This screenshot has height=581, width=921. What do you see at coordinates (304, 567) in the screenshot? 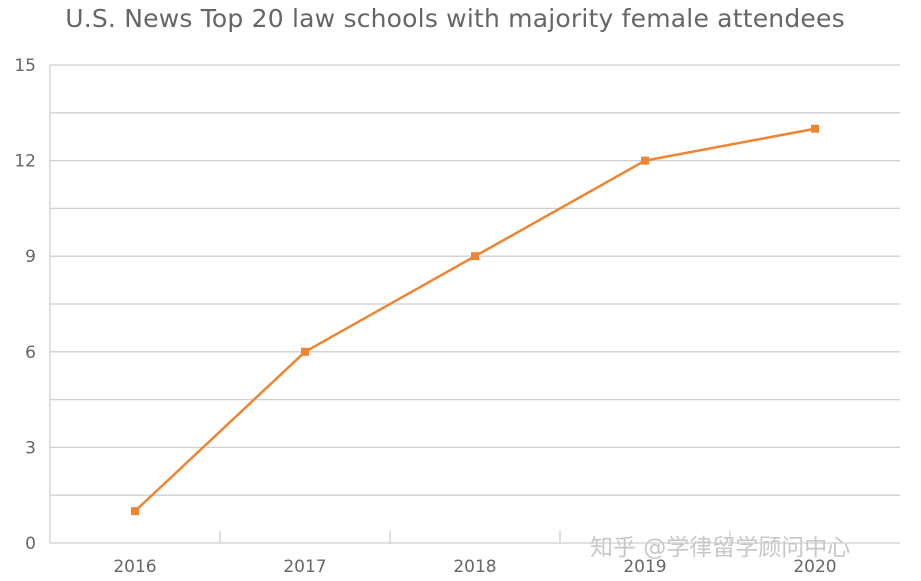
I see `x-tick-label: 2017` at bounding box center [304, 567].